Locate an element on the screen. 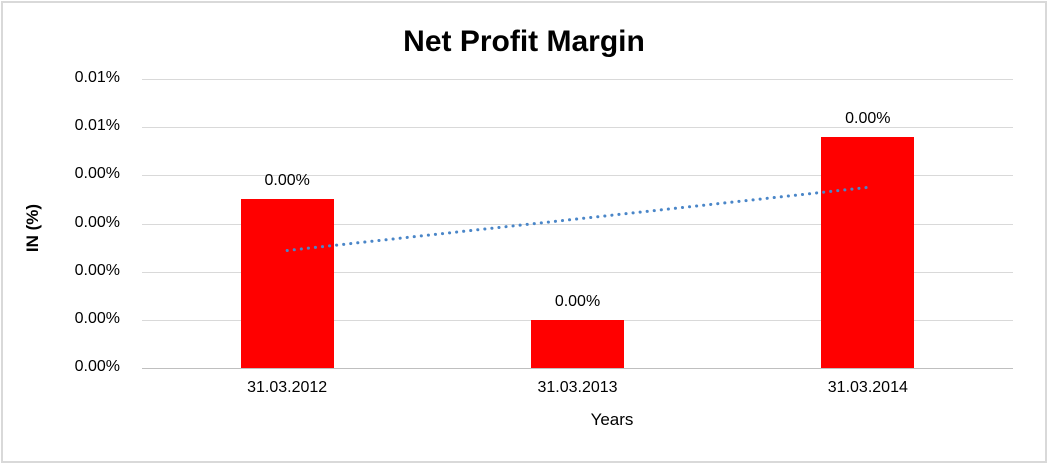  bar-31.03.2014 is located at coordinates (868, 252).